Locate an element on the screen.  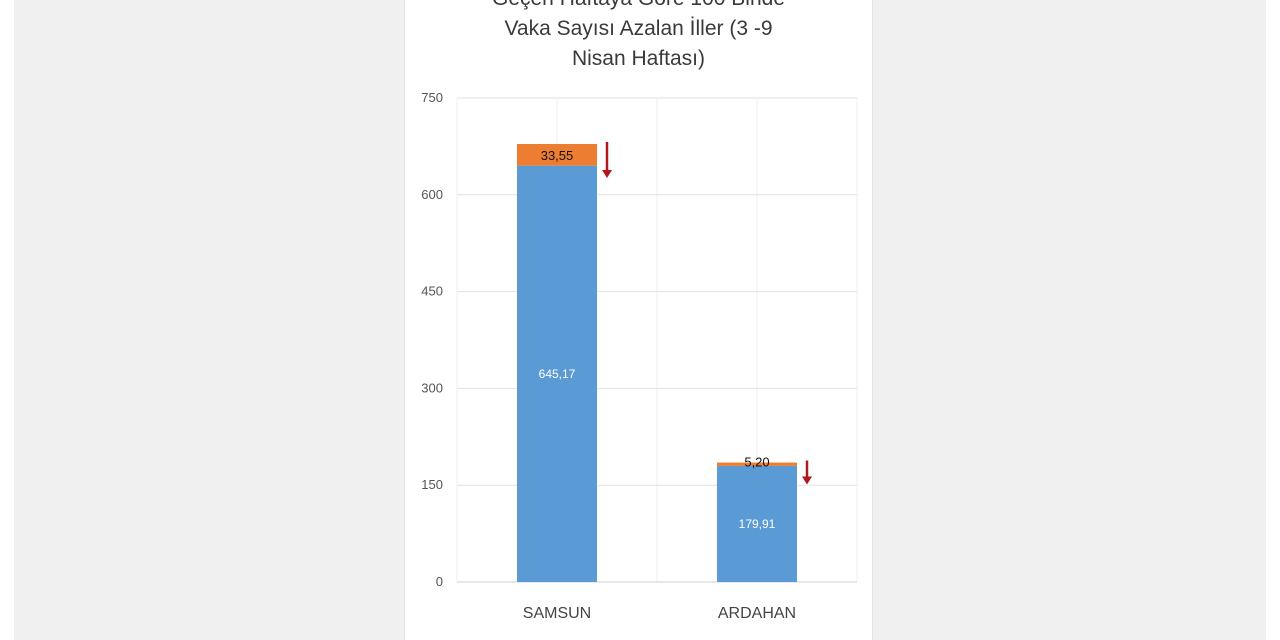
y-tick-label: 600 is located at coordinates (432, 194).